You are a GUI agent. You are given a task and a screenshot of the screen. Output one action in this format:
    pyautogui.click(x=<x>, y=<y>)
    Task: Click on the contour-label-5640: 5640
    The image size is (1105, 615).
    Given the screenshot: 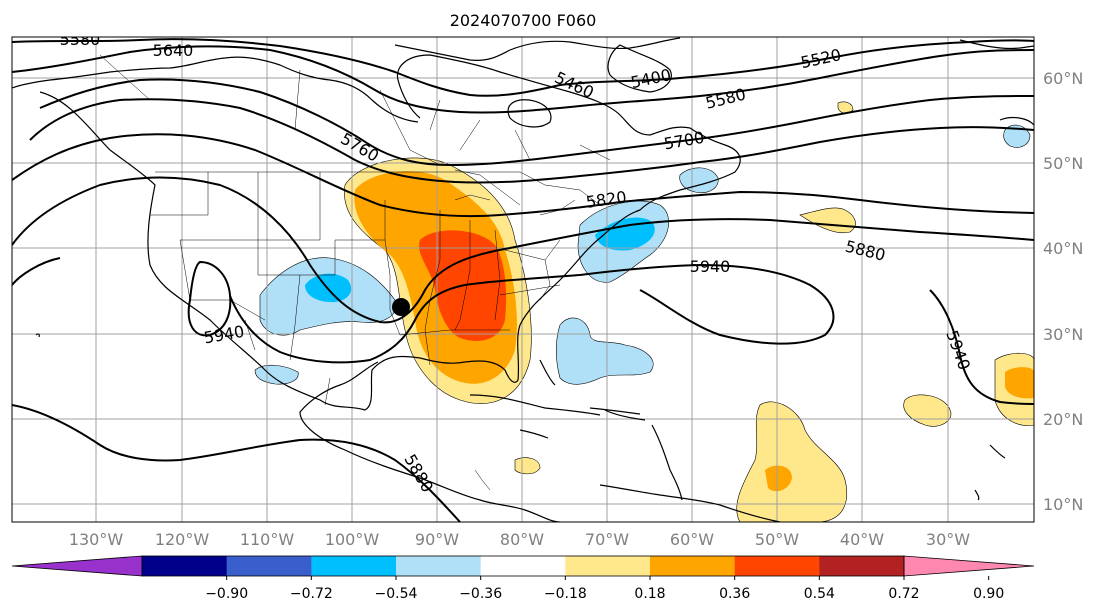 What is the action you would take?
    pyautogui.click(x=173, y=50)
    